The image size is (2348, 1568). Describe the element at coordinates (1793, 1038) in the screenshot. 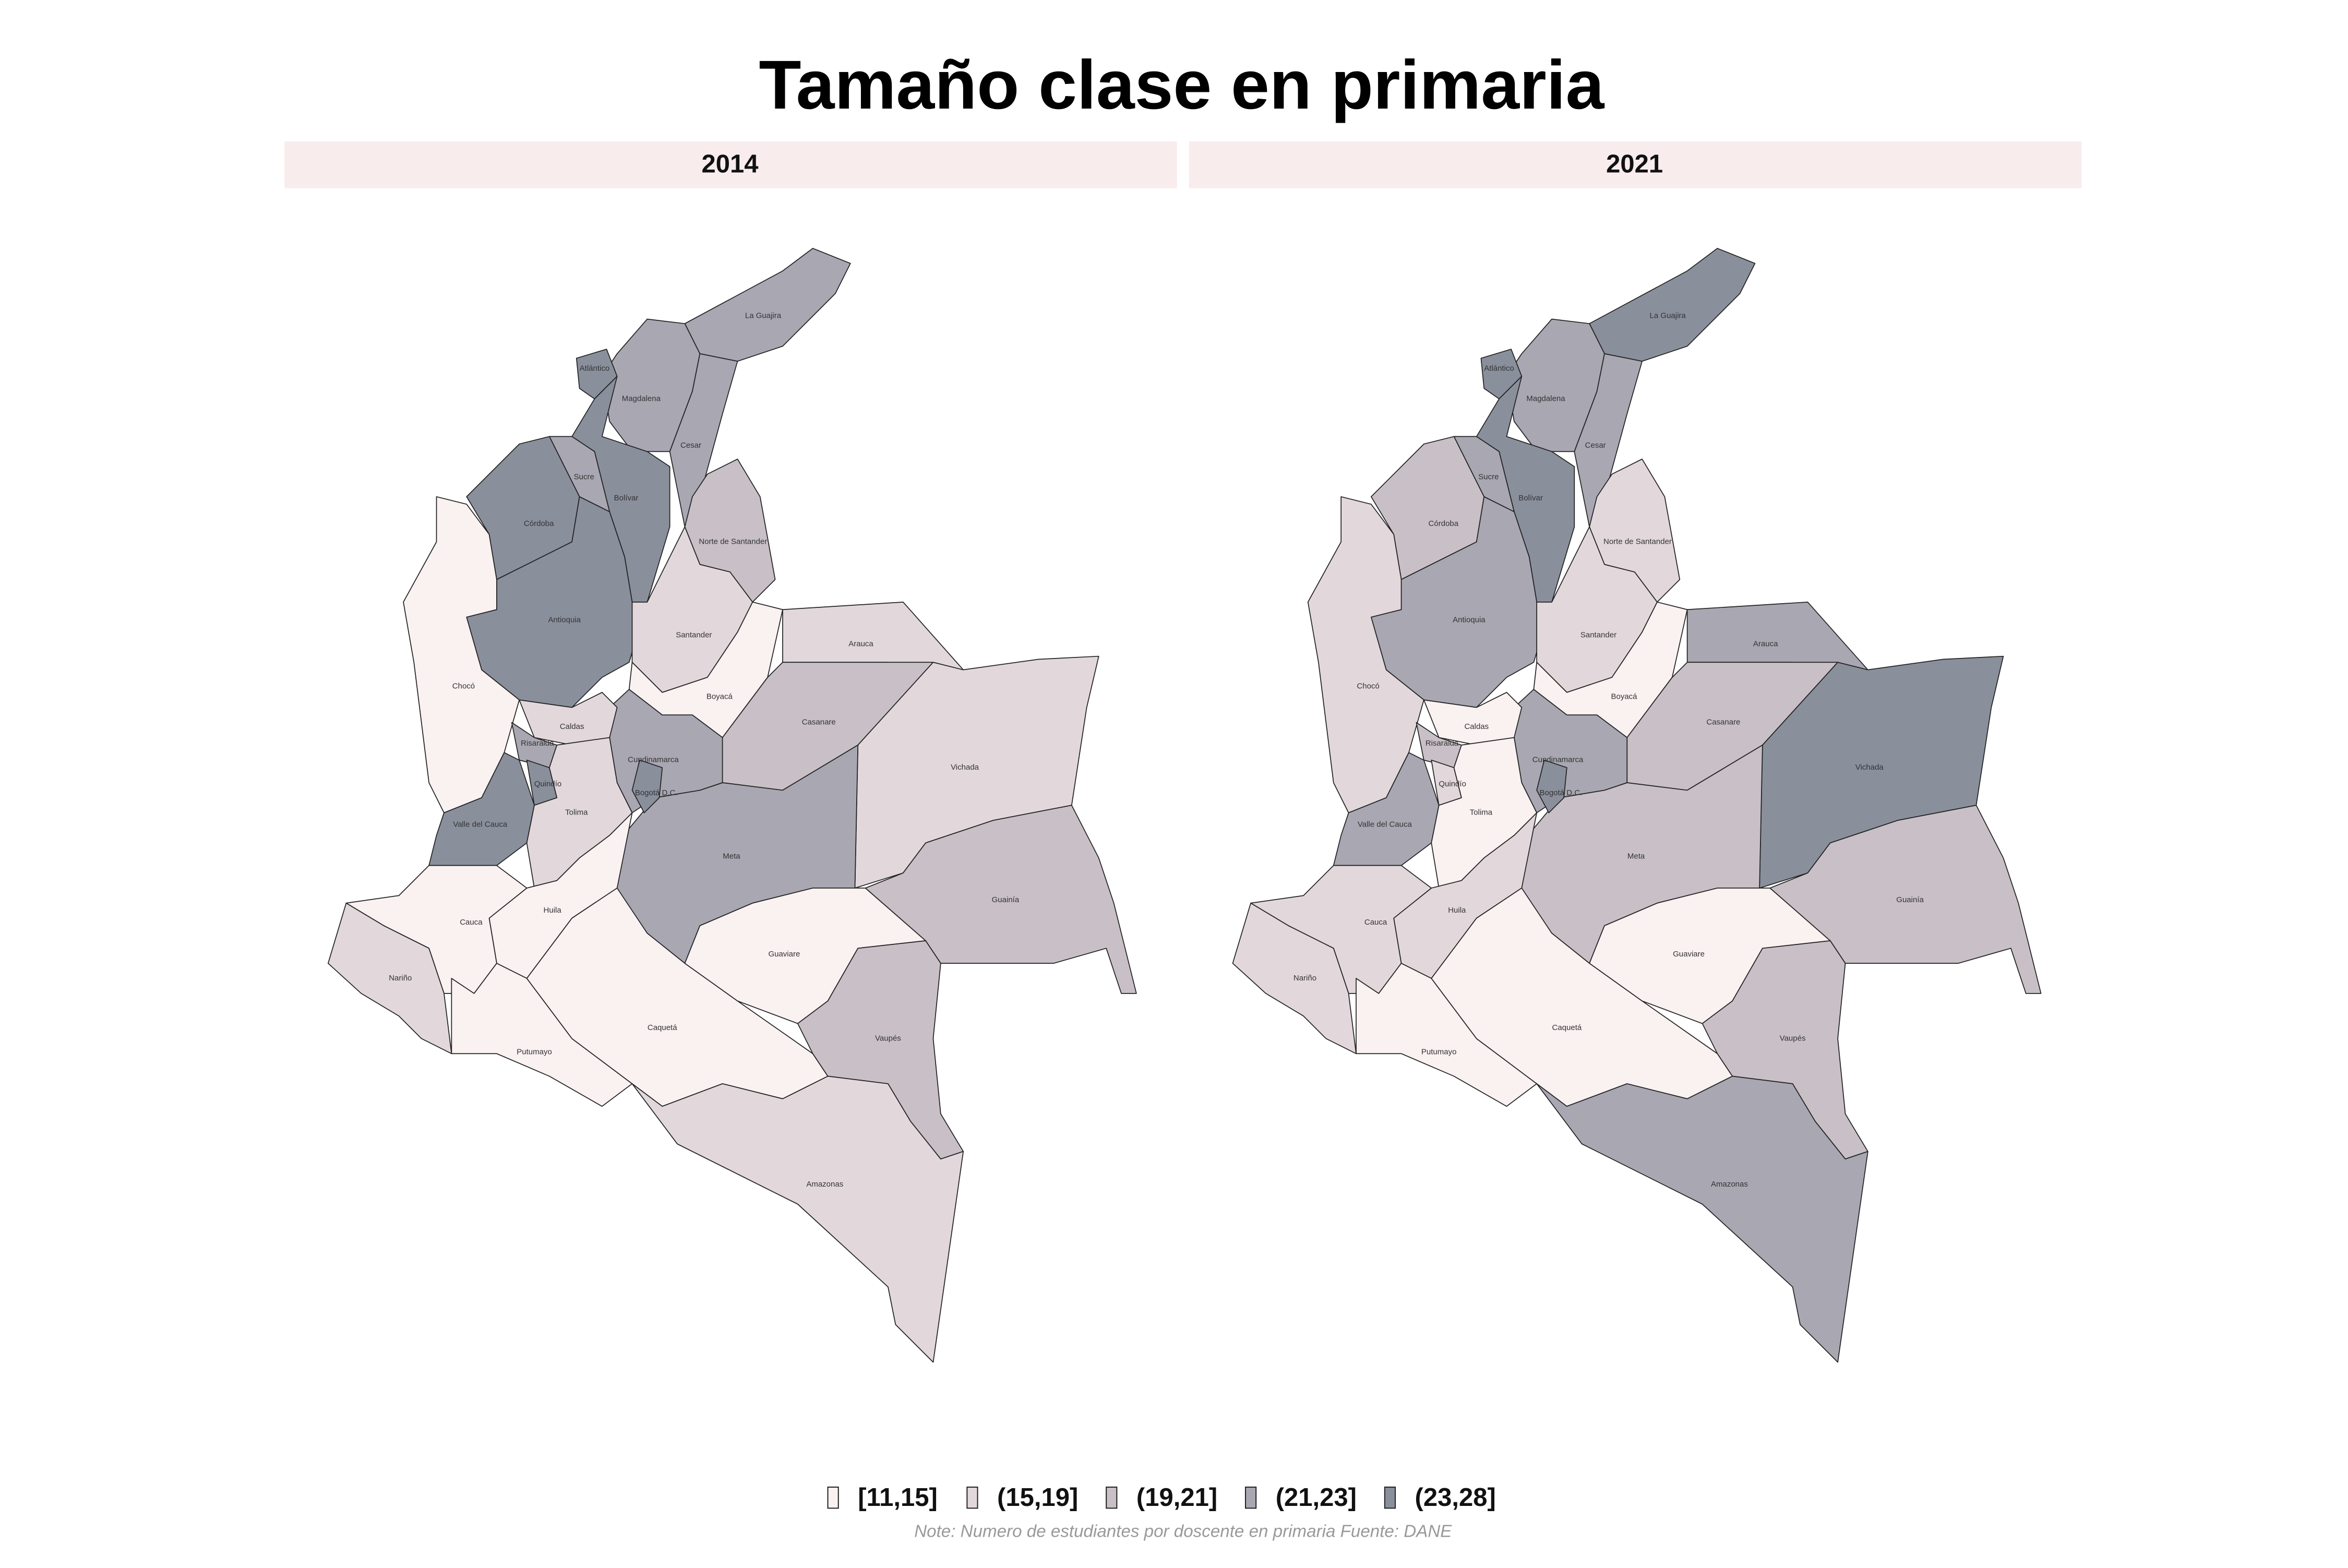

I see `region-label: Vaupés` at that location.